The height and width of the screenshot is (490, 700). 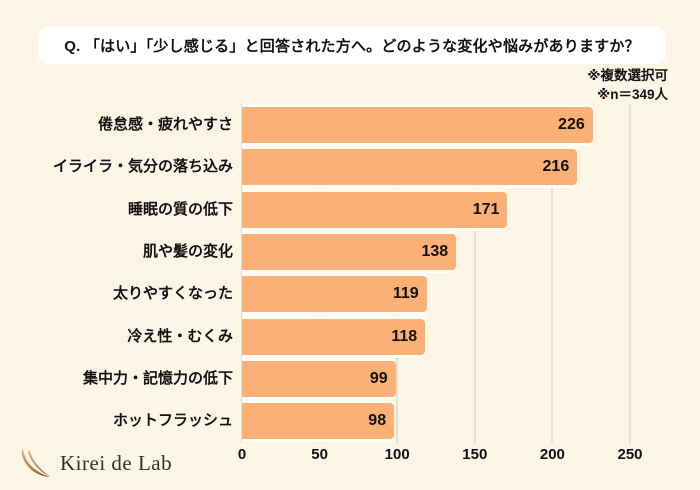 I want to click on bar: 98, so click(x=318, y=421).